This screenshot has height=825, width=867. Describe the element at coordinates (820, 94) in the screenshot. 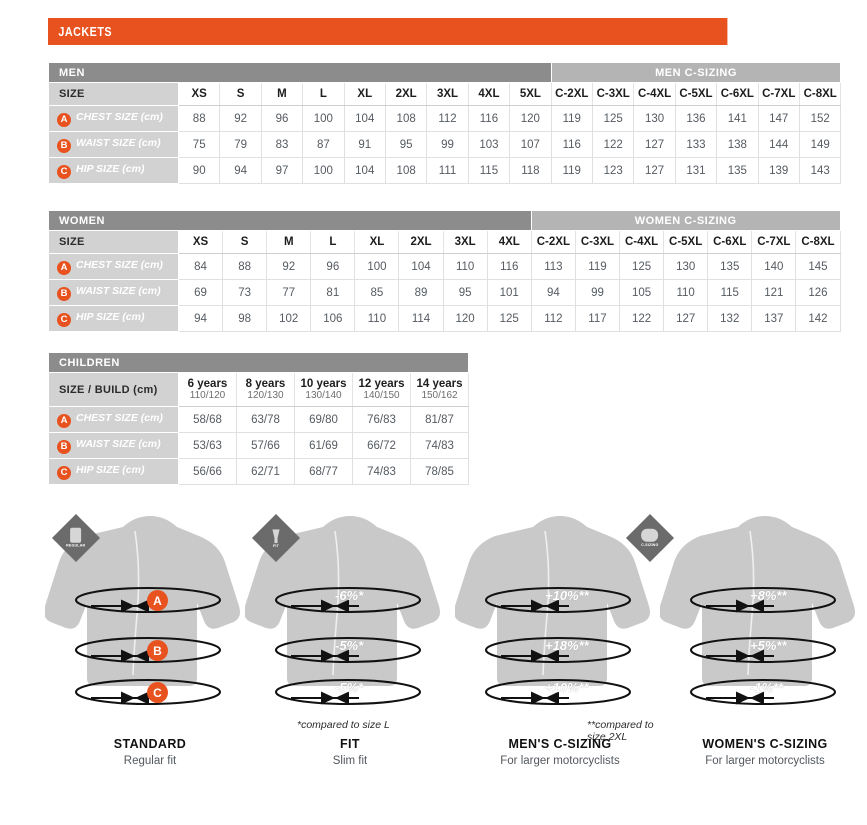

I see `column-header: C-8XL` at that location.